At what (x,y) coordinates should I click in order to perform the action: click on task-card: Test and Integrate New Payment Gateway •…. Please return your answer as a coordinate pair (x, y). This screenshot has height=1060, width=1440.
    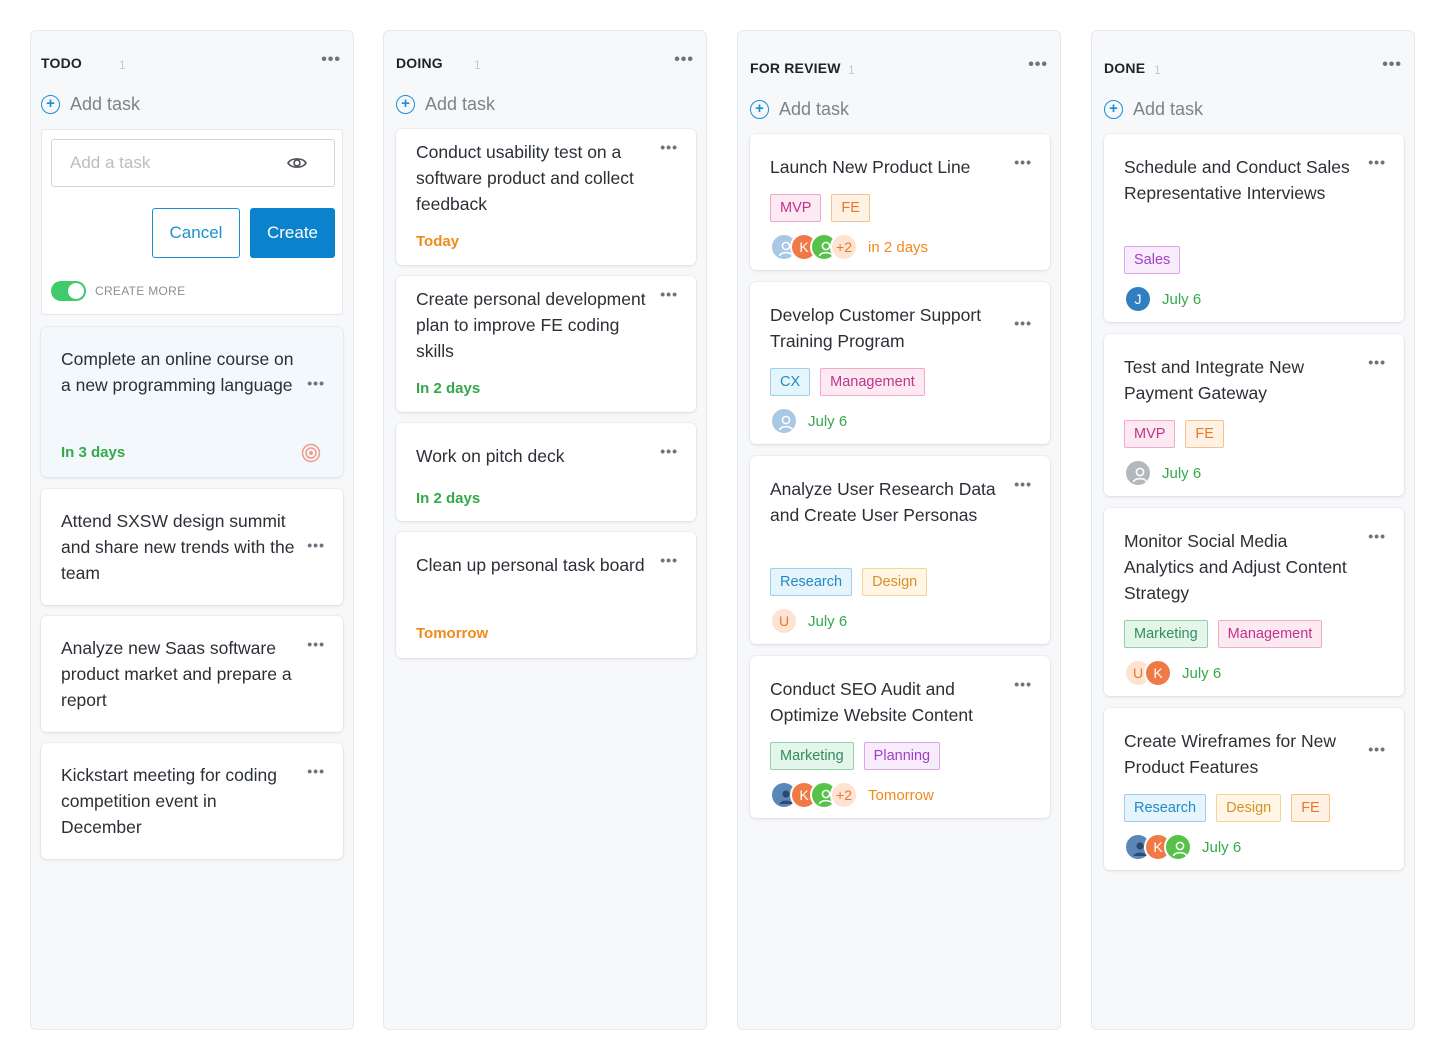
    Looking at the image, I should click on (1254, 415).